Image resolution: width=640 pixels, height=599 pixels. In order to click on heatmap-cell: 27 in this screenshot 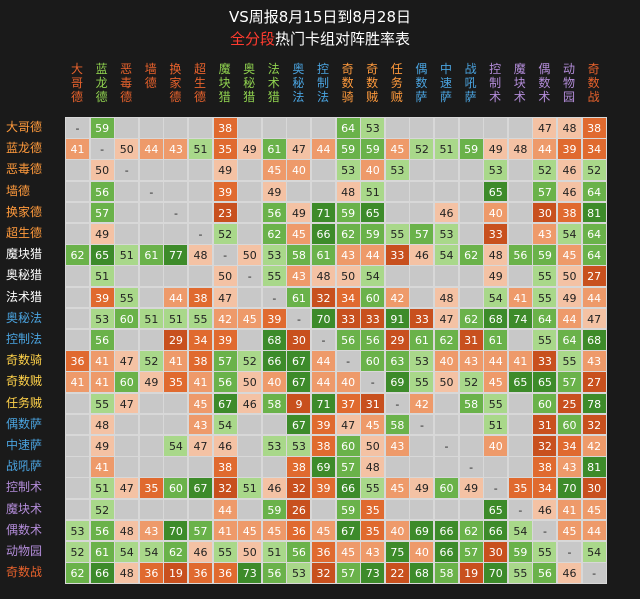, I will do `click(594, 276)`.